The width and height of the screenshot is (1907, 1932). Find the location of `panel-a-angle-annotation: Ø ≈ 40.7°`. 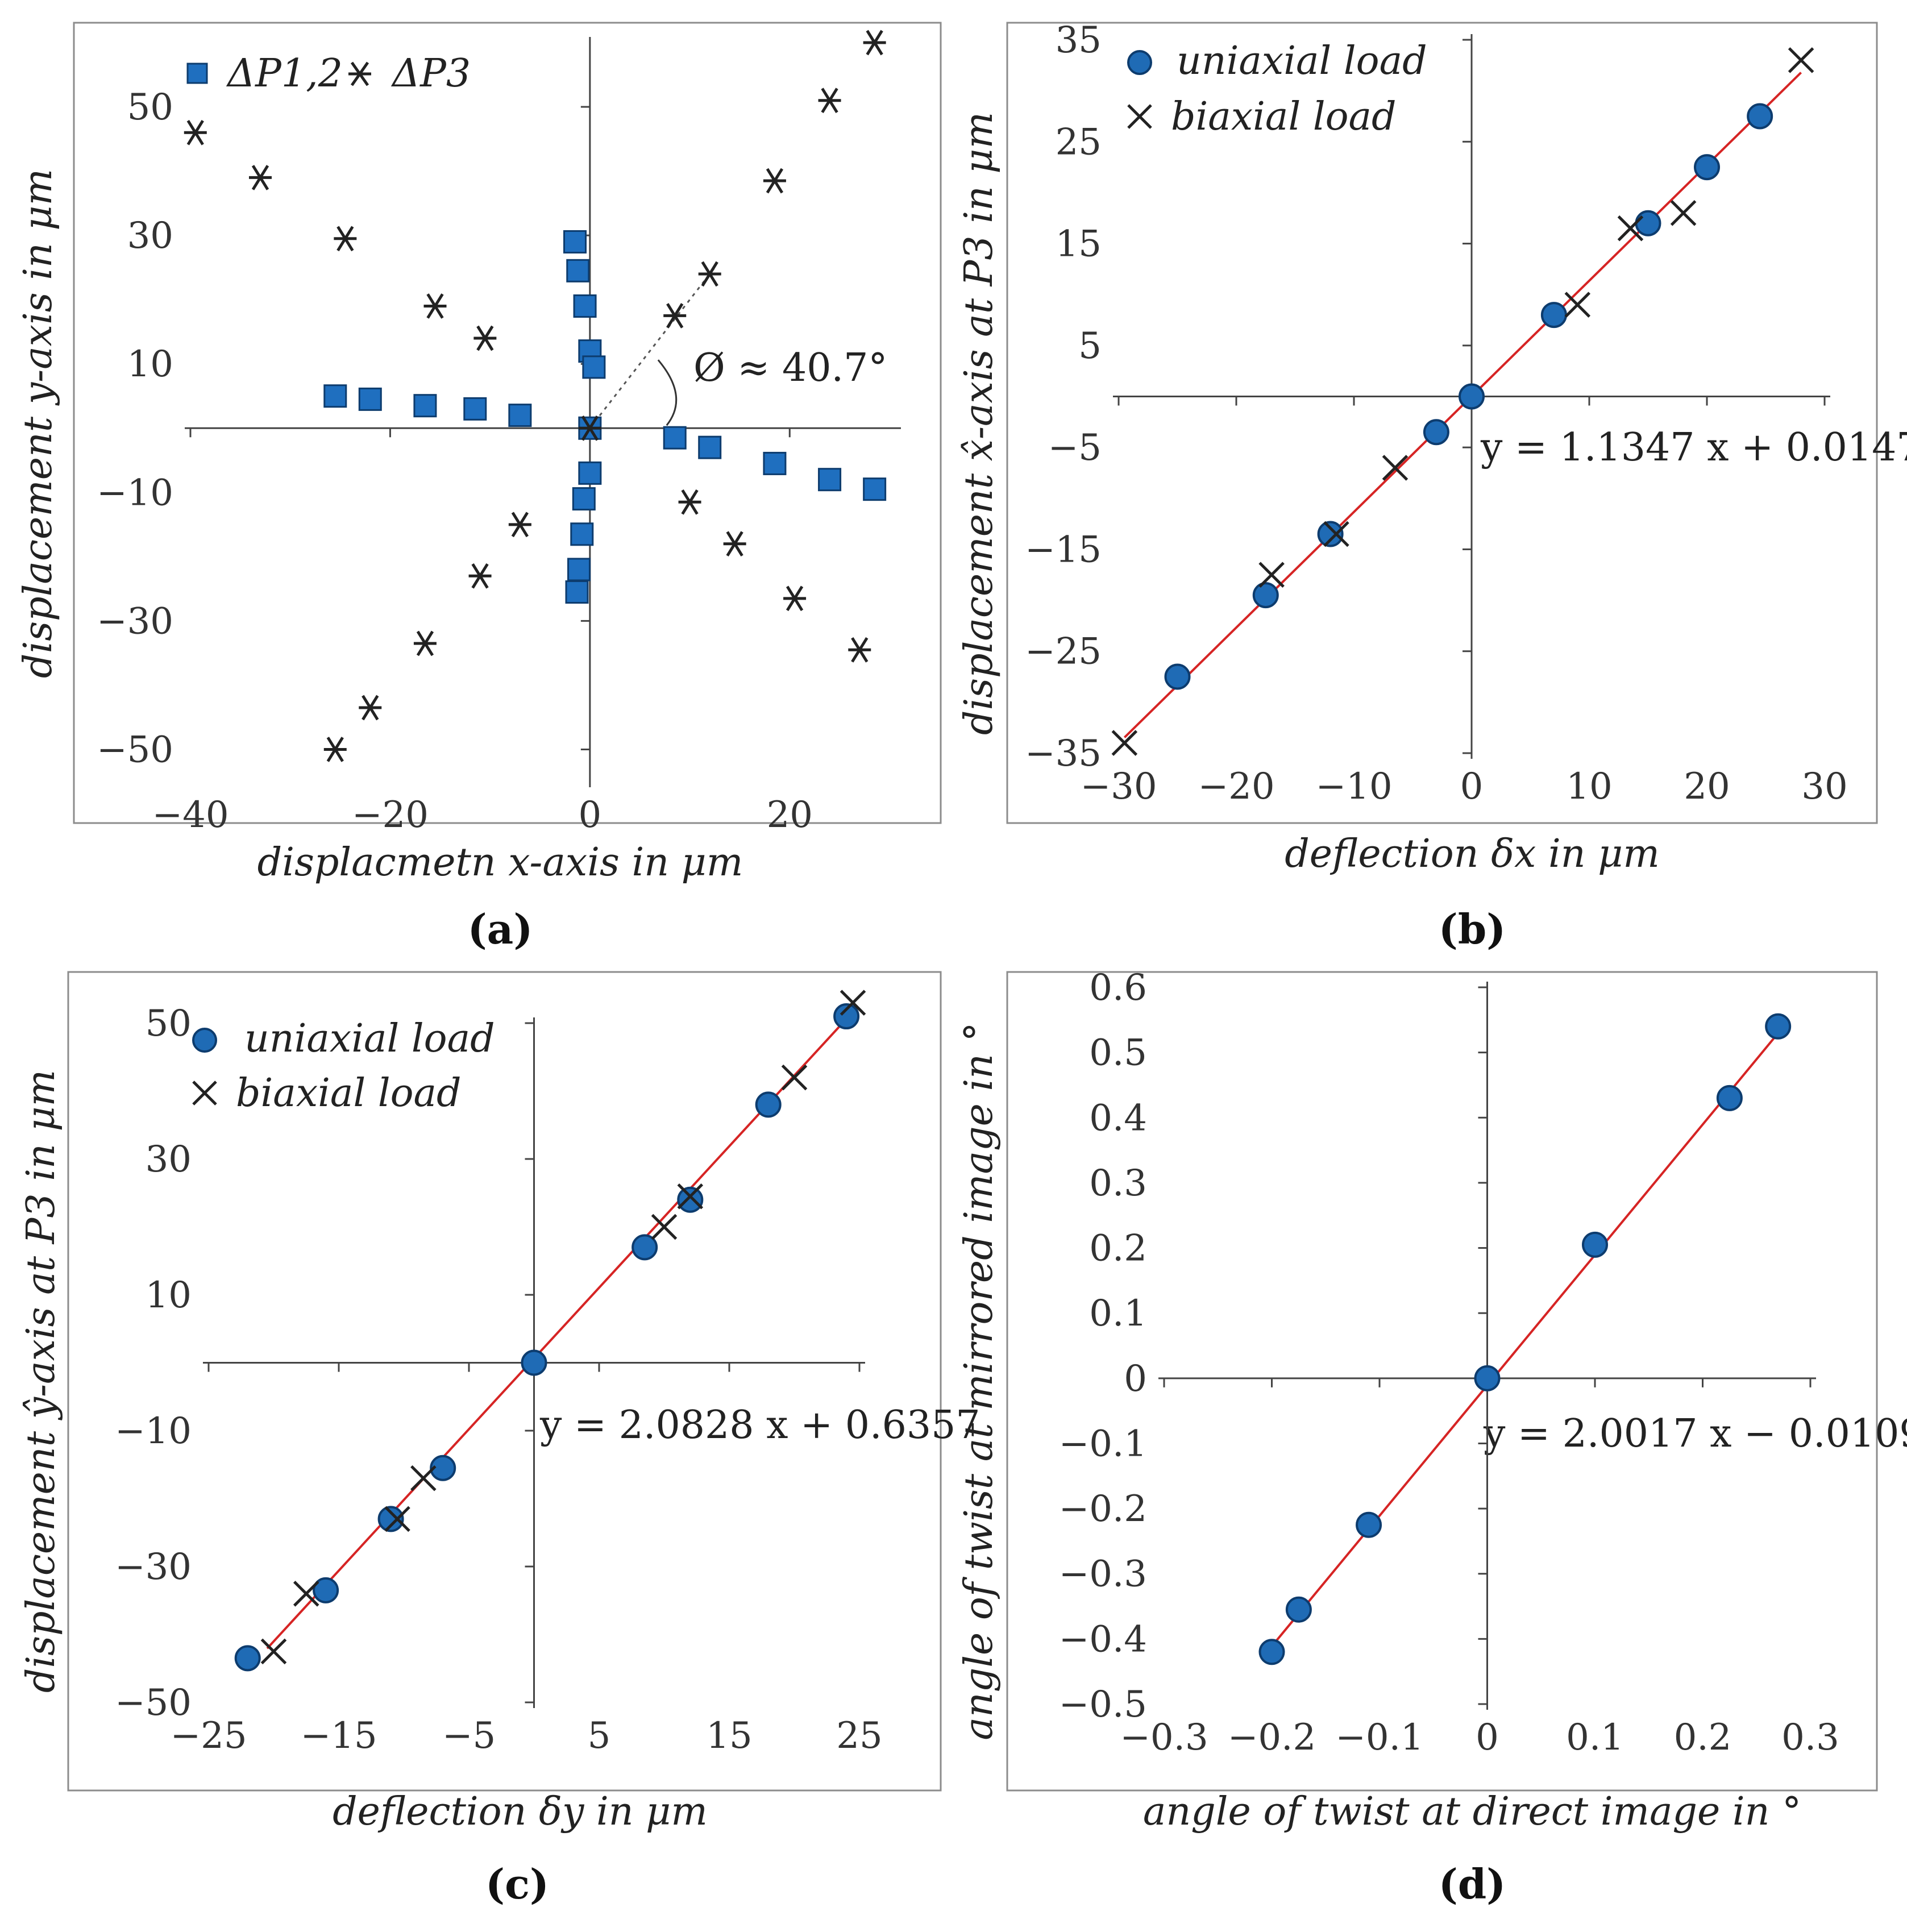

panel-a-angle-annotation: Ø ≈ 40.7° is located at coordinates (790, 368).